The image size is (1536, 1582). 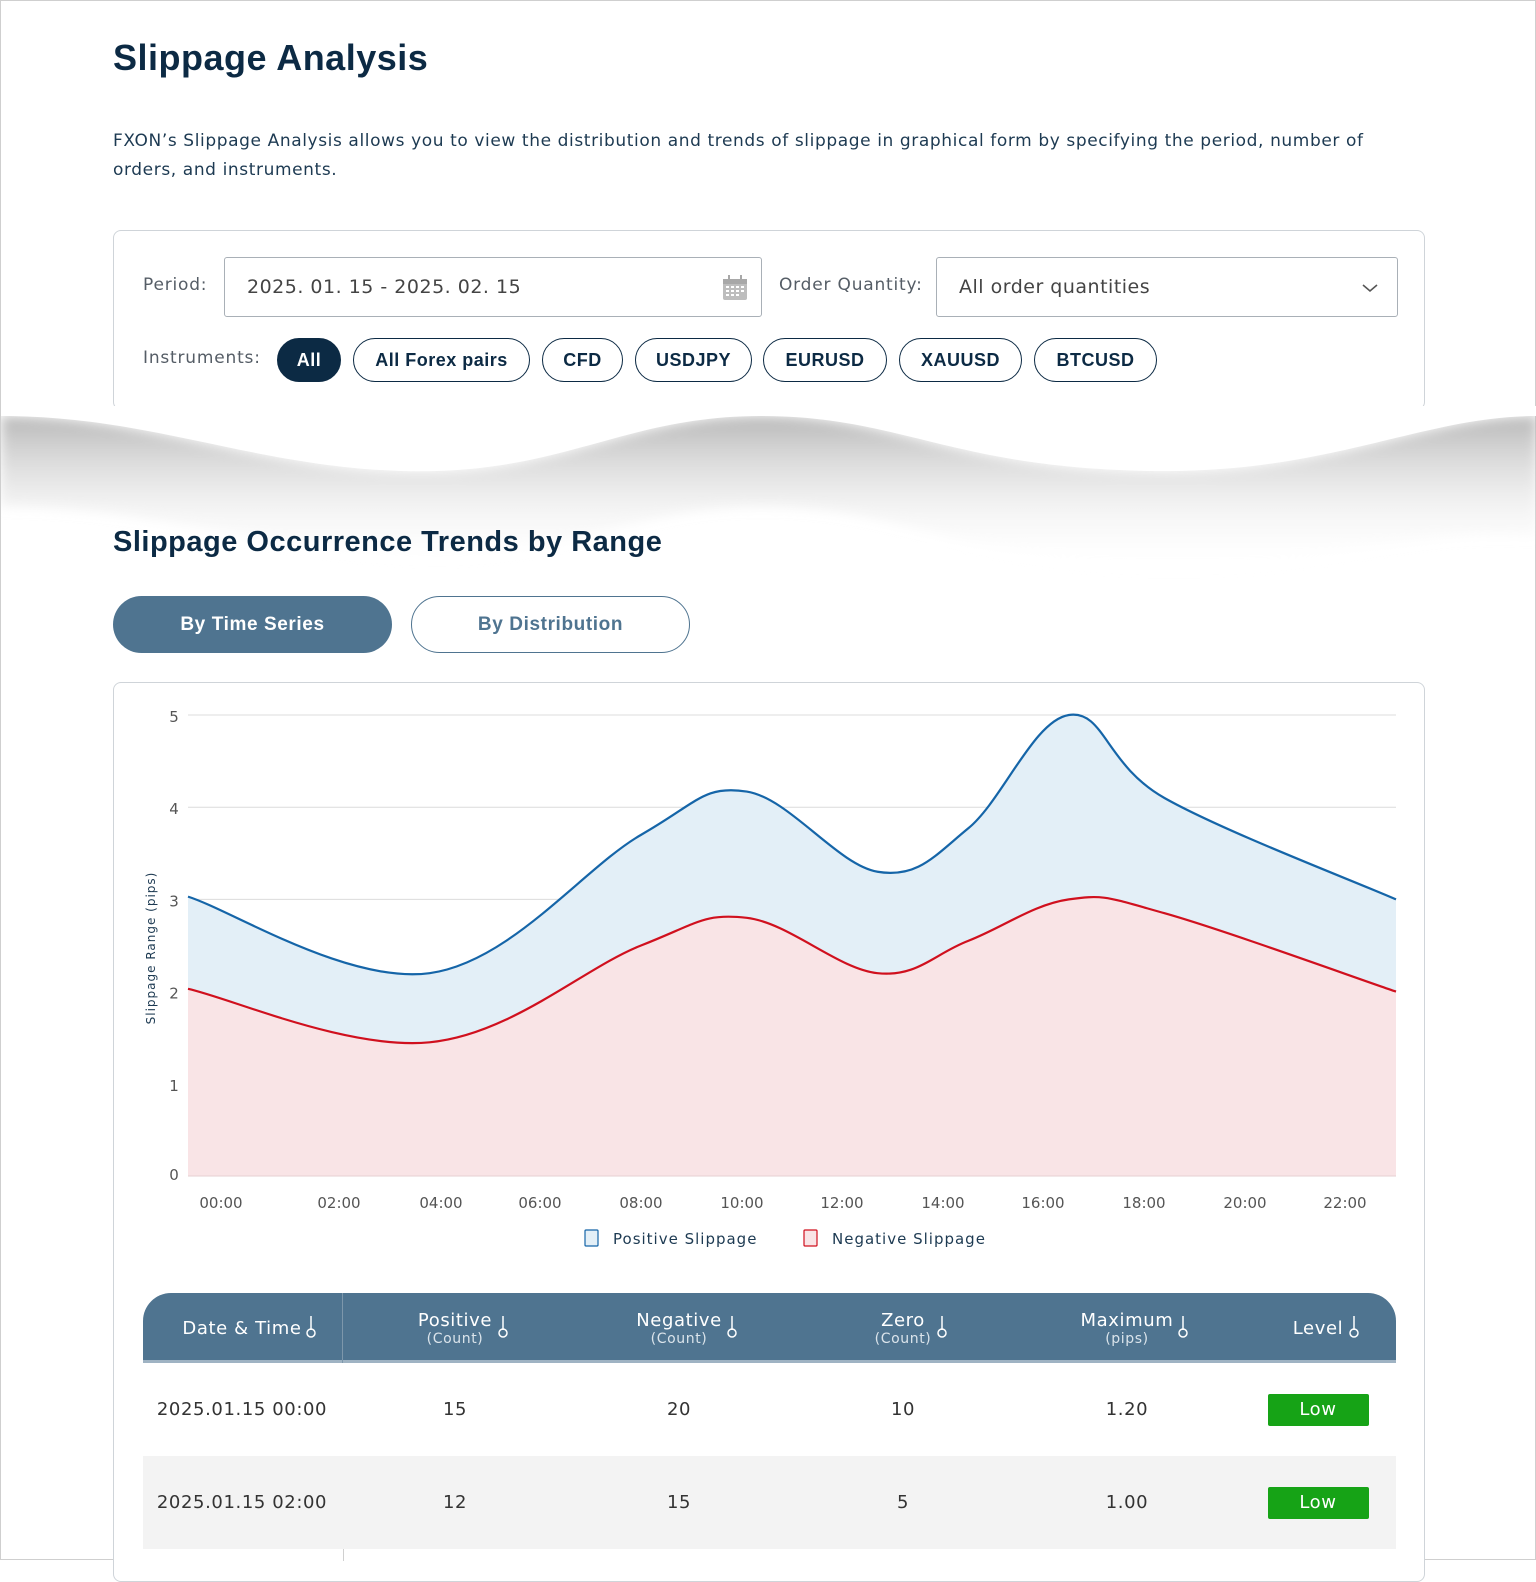 I want to click on y-tick-label: 0, so click(x=174, y=1175).